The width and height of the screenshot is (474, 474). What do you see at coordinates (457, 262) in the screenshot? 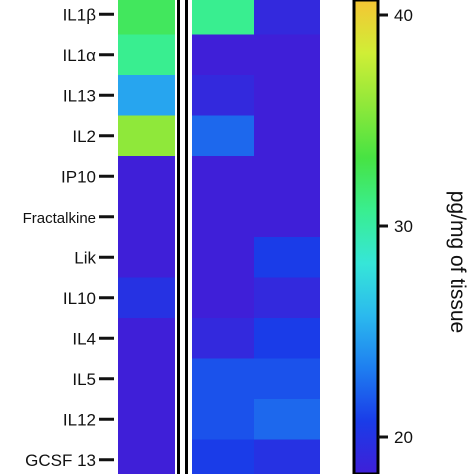
I see `colorbar-label: pg/mg of tissue` at bounding box center [457, 262].